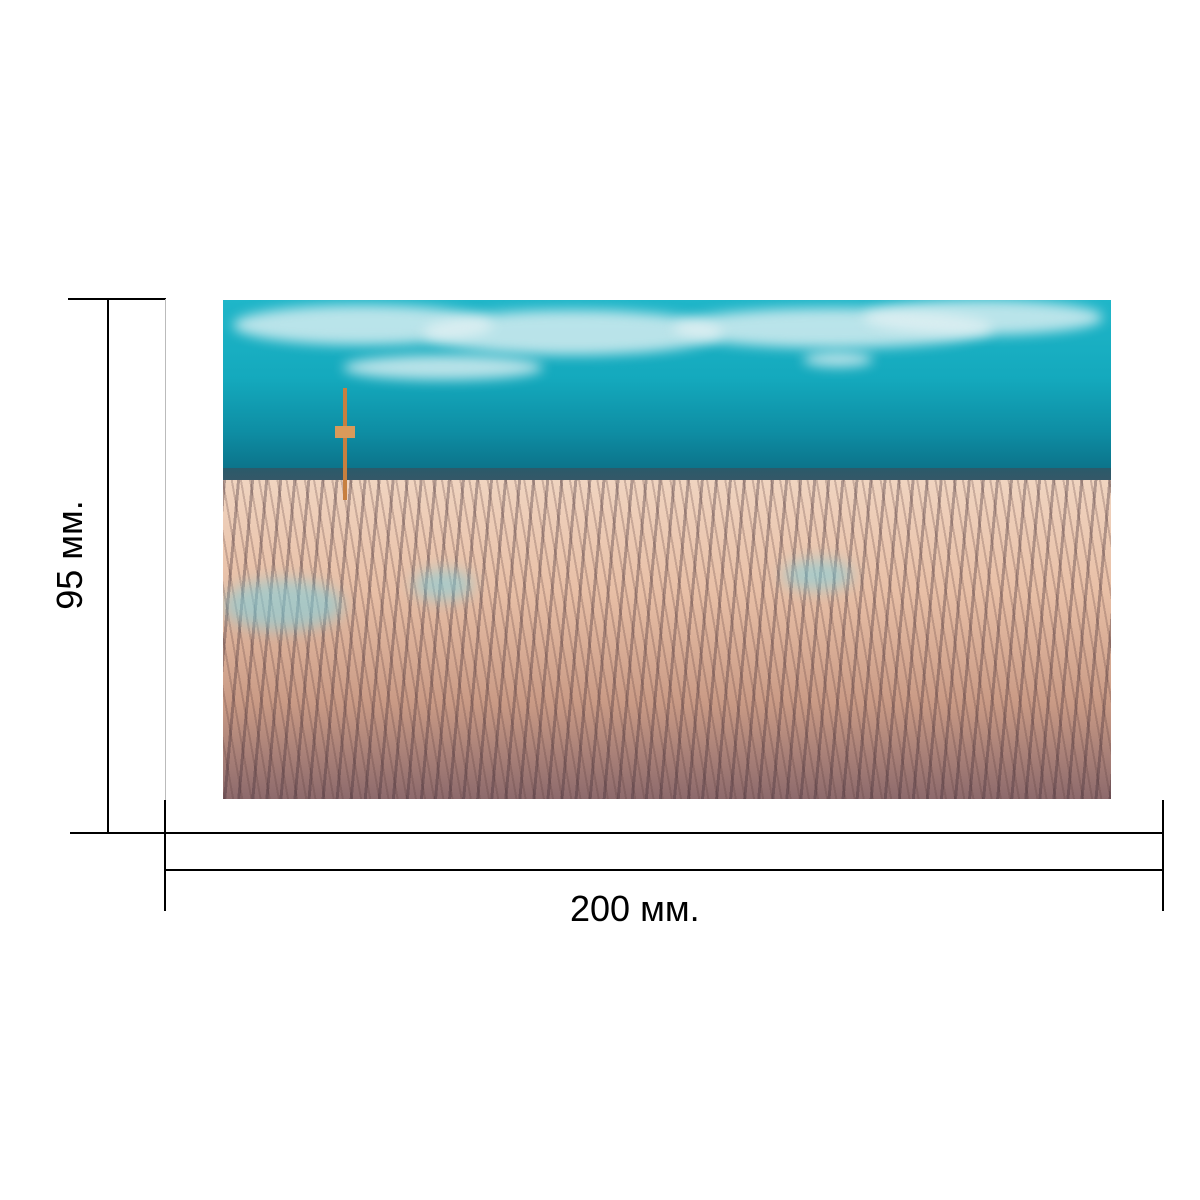  Describe the element at coordinates (118, 833) in the screenshot. I see `height-tick-bottom` at that location.